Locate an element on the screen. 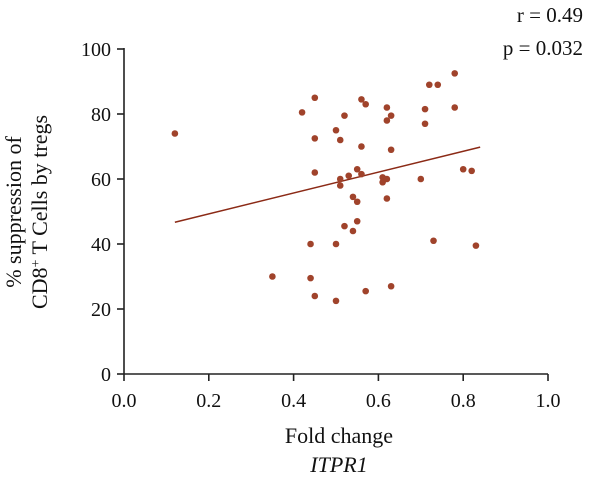  y-tick-label: 0 is located at coordinates (106, 375).